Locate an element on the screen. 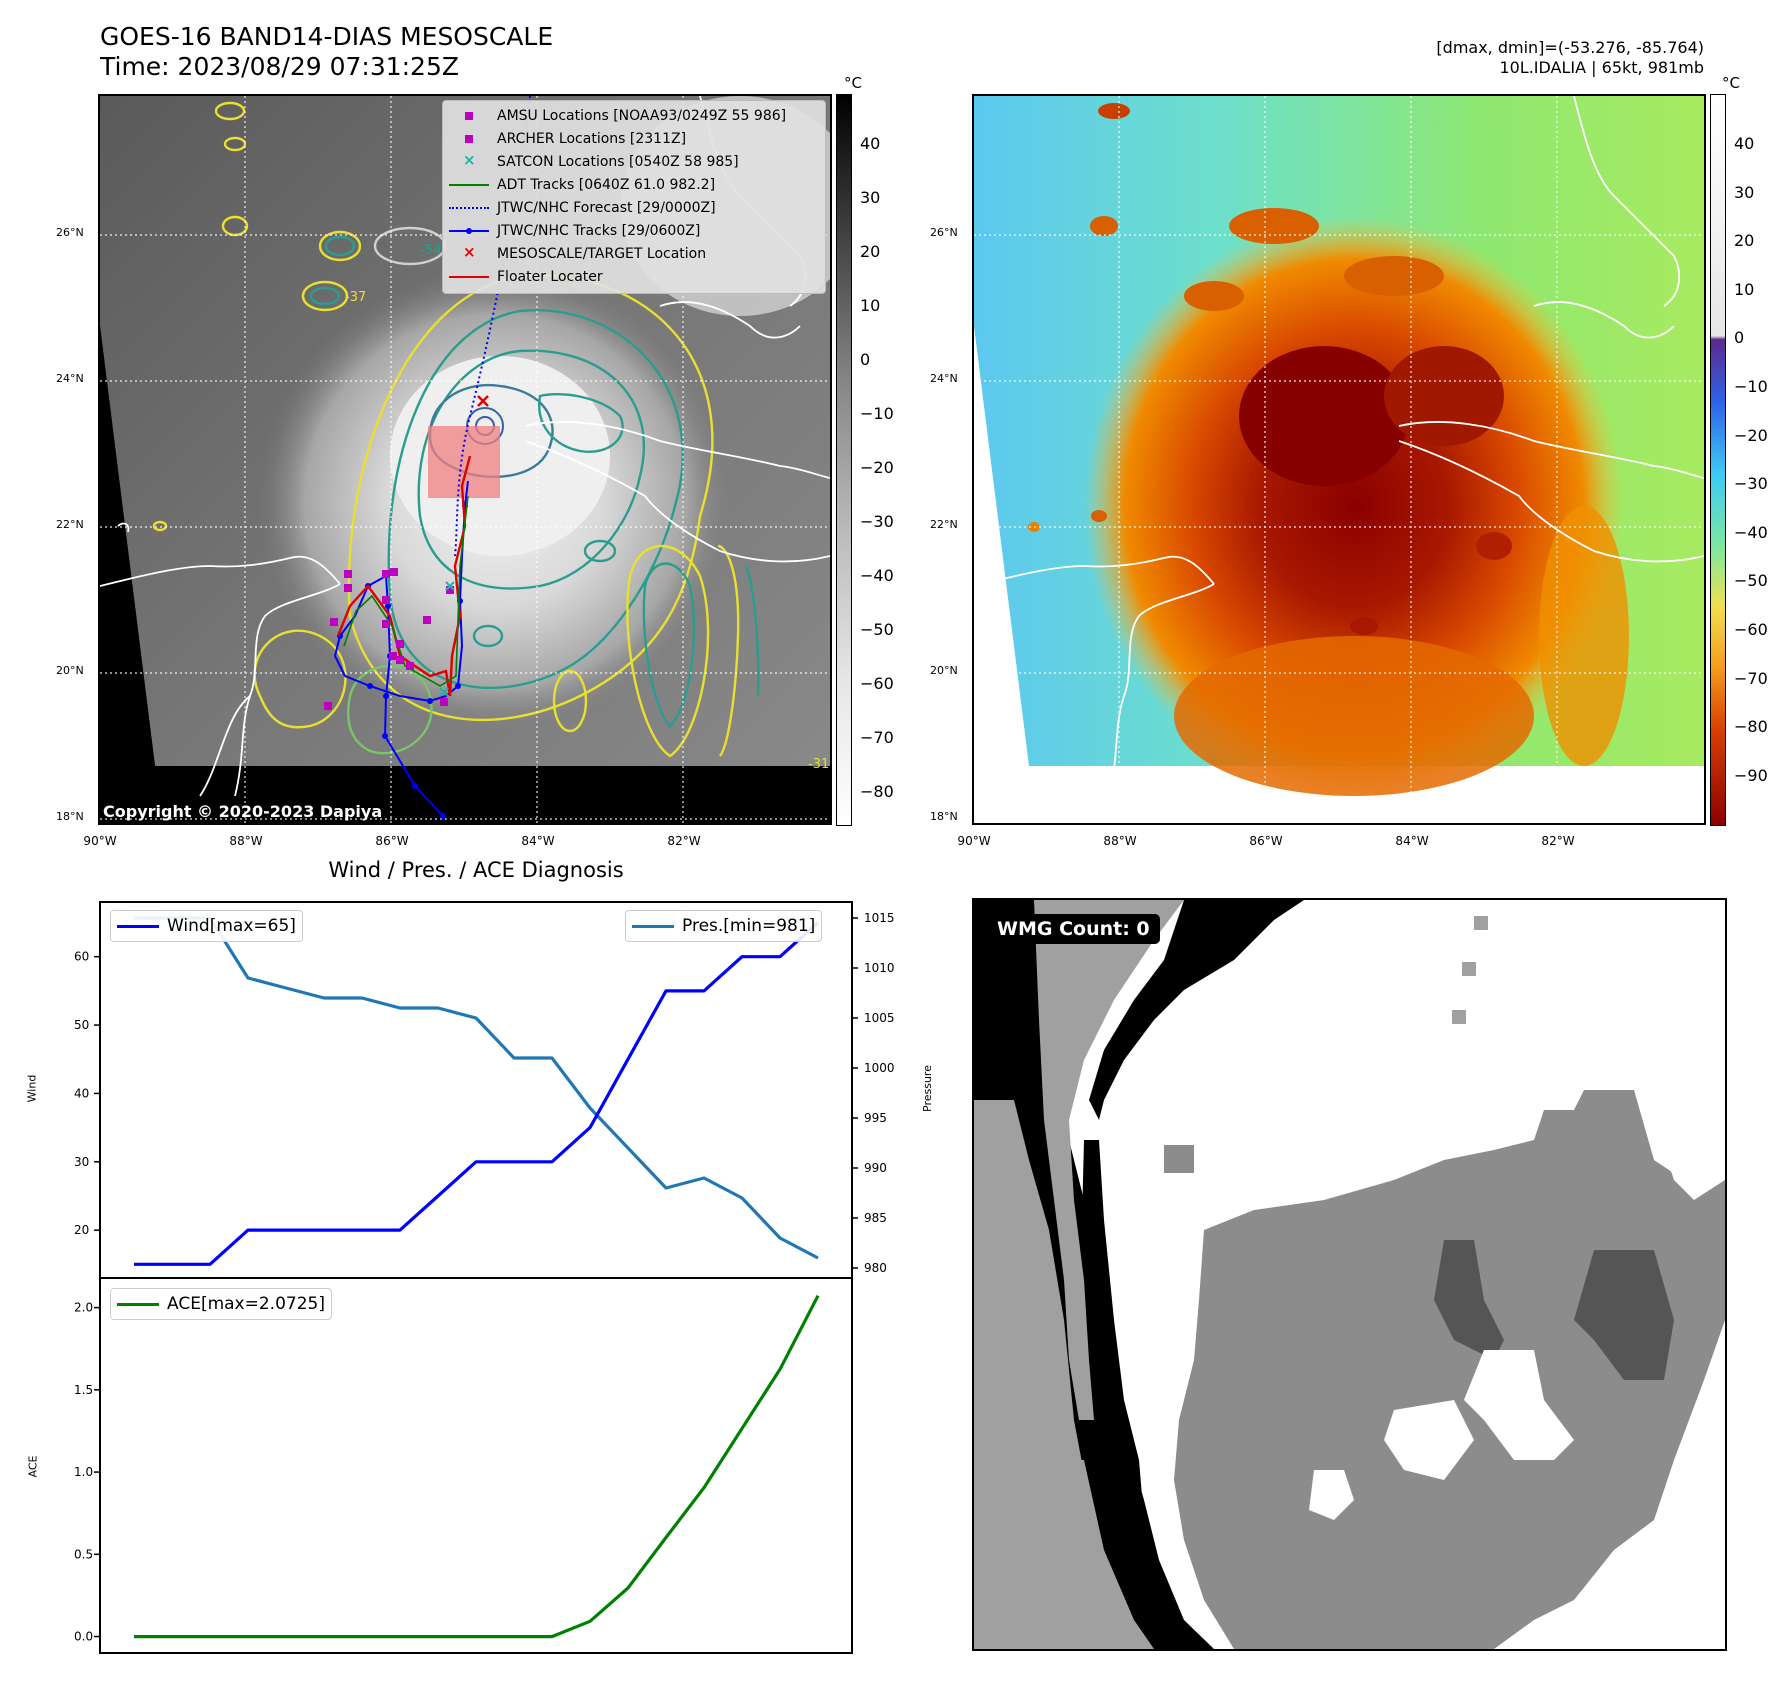 Image resolution: width=1792 pixels, height=1684 pixels. color-colorbar-tick: −60 is located at coordinates (1751, 629).